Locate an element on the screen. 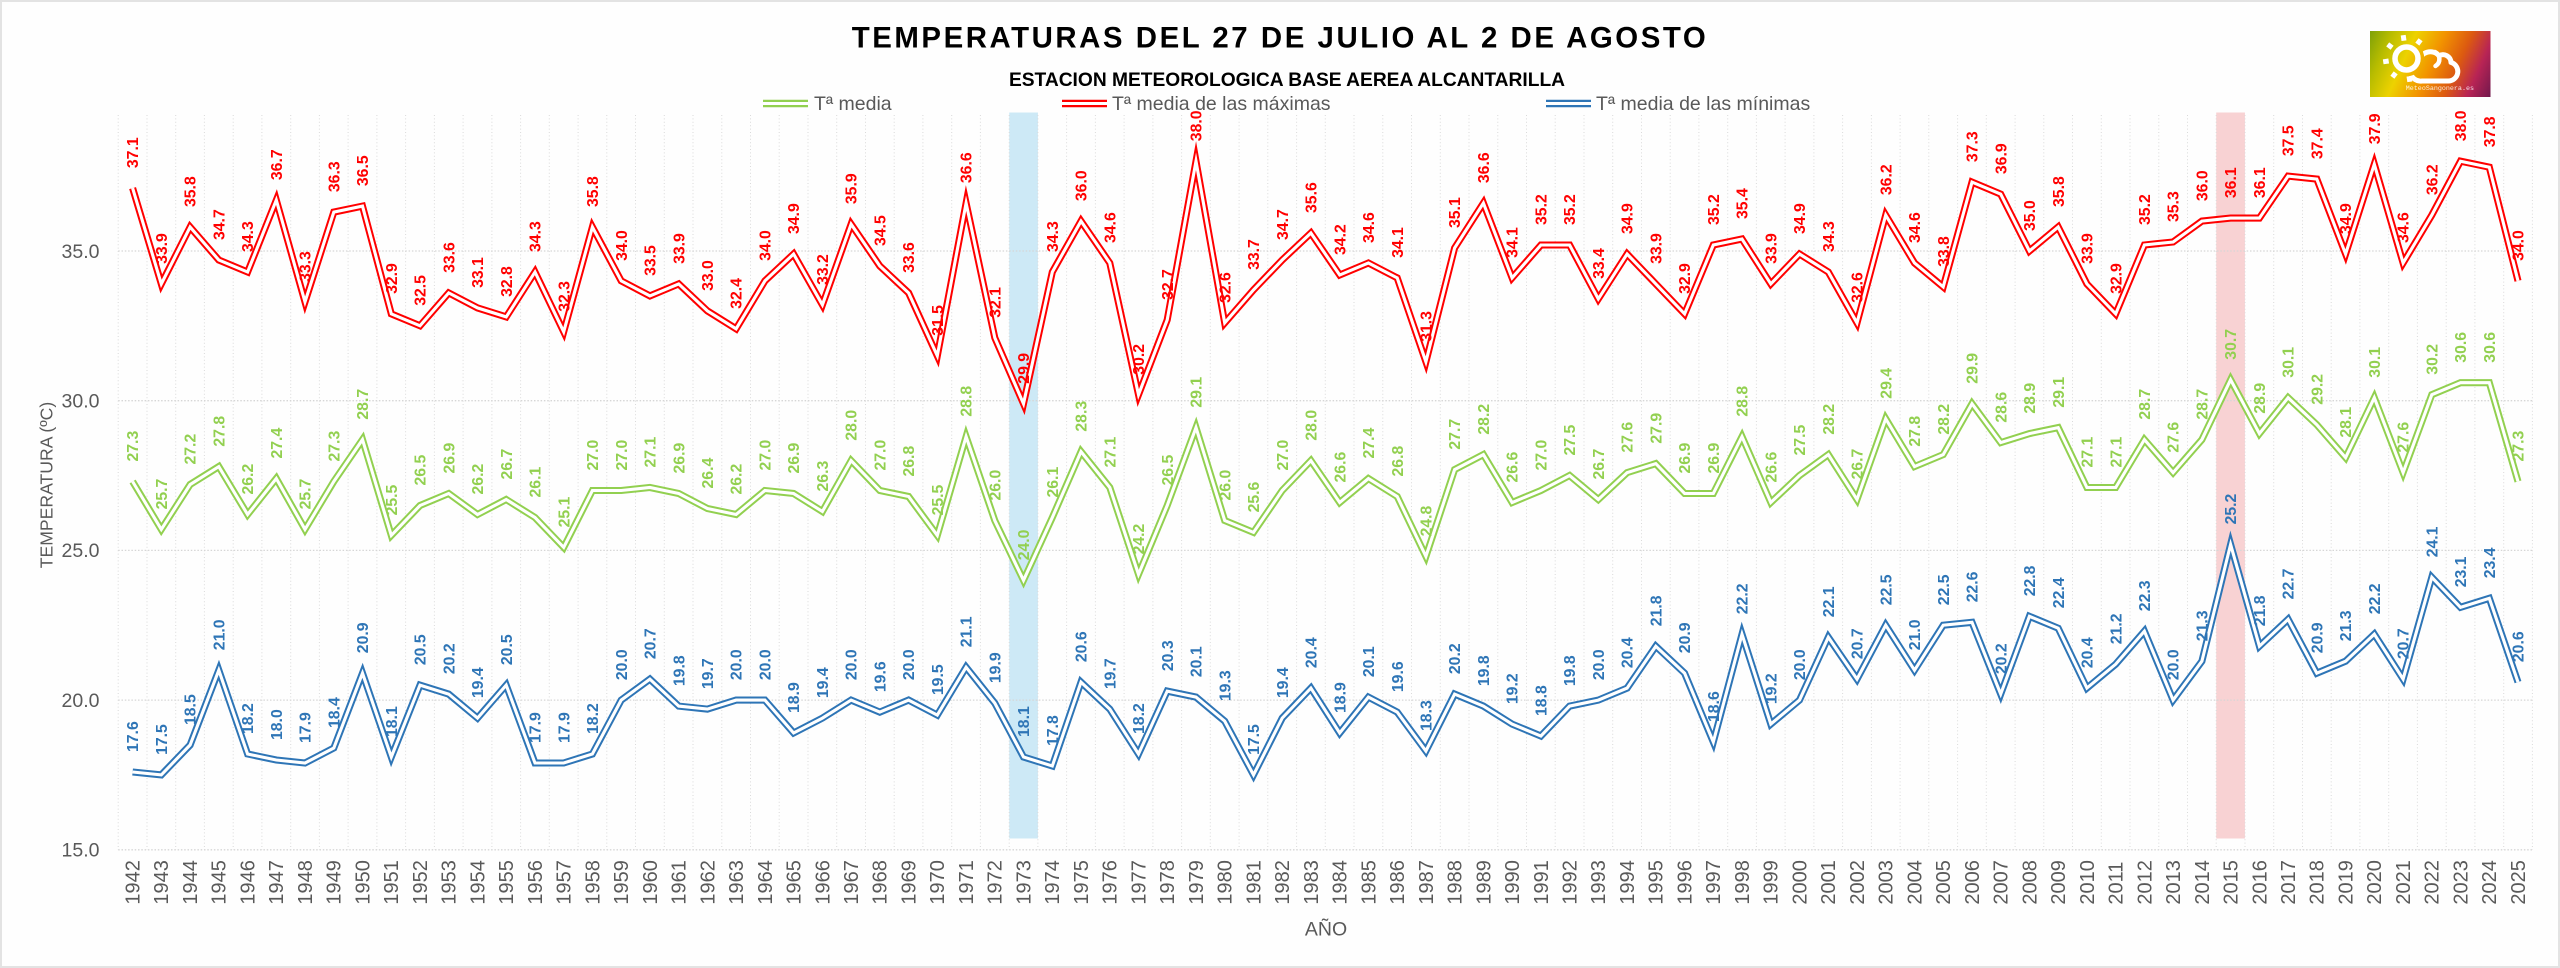 The width and height of the screenshot is (2560, 968). svg-text: 19.8 is located at coordinates (1570, 670).